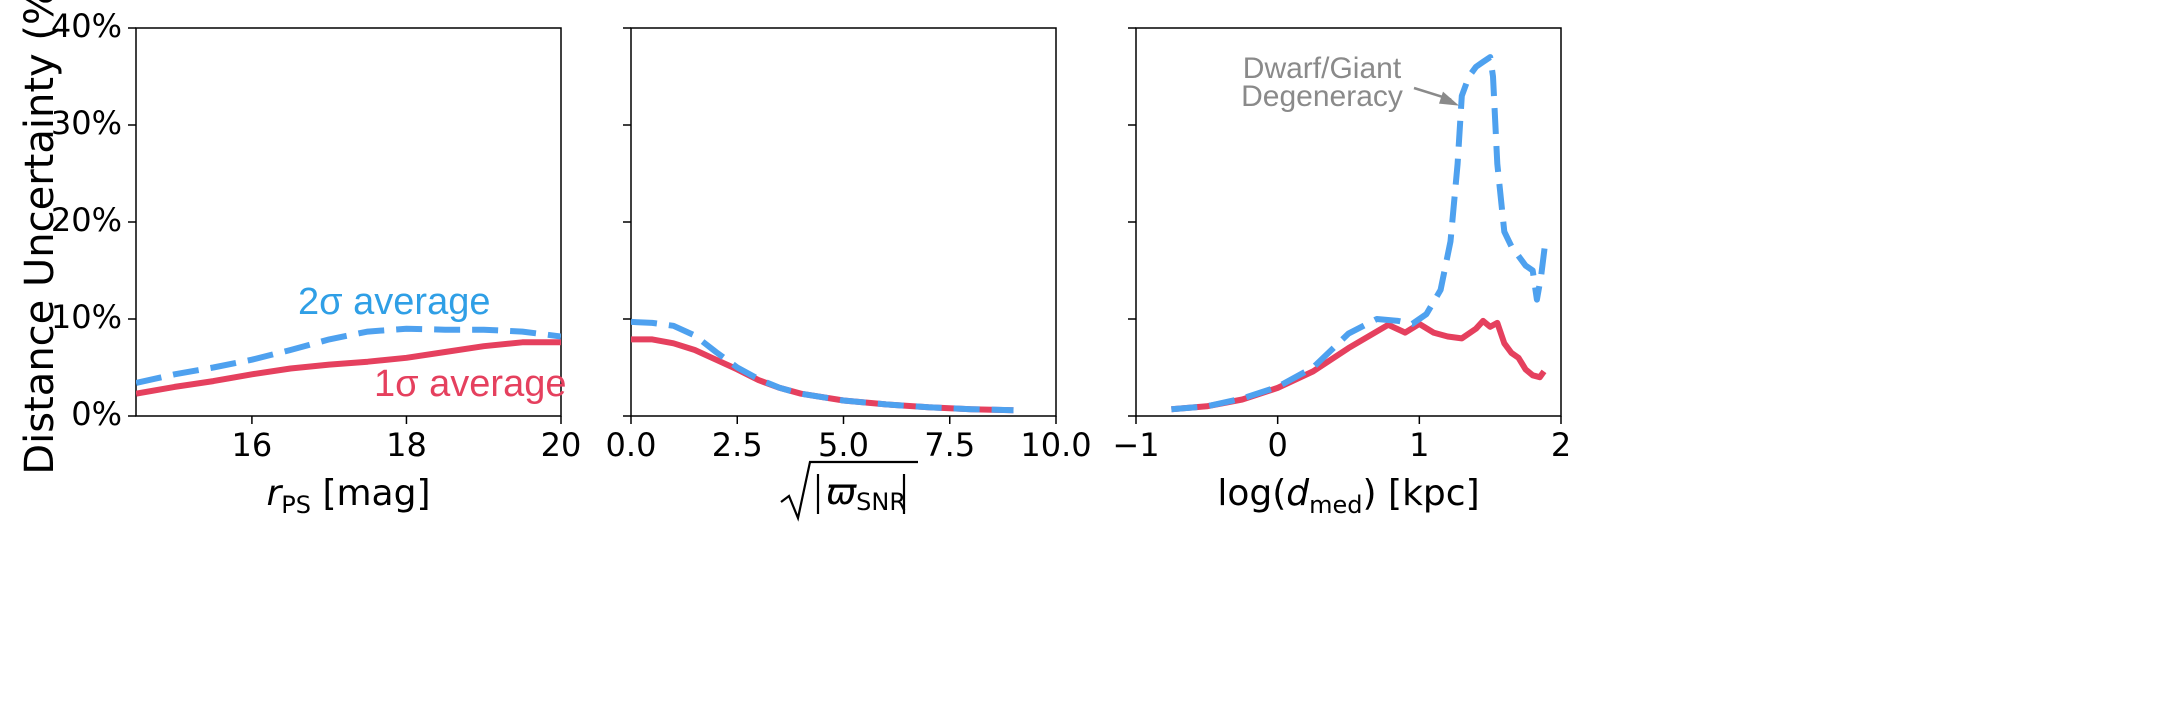 The height and width of the screenshot is (726, 2167). I want to click on y-tick-label: 0%, so click(96, 414).